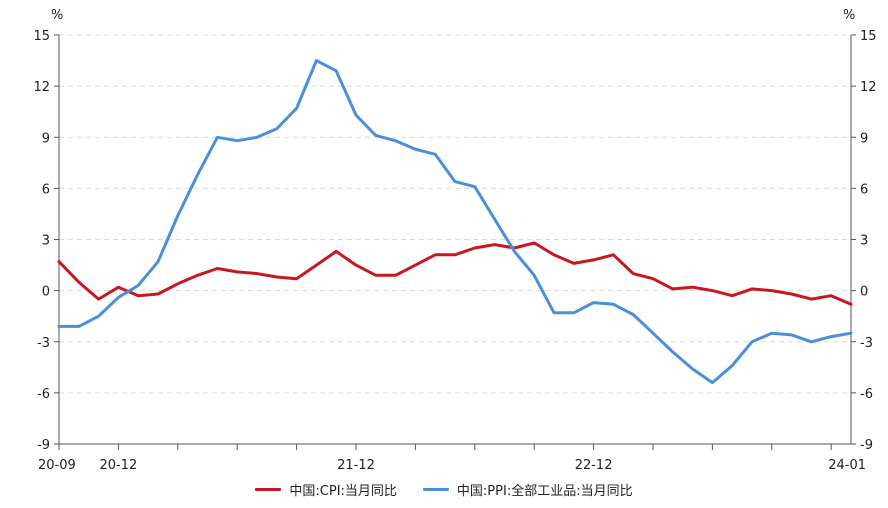 The image size is (888, 508). What do you see at coordinates (46, 292) in the screenshot?
I see `y-tick-label-left: 0` at bounding box center [46, 292].